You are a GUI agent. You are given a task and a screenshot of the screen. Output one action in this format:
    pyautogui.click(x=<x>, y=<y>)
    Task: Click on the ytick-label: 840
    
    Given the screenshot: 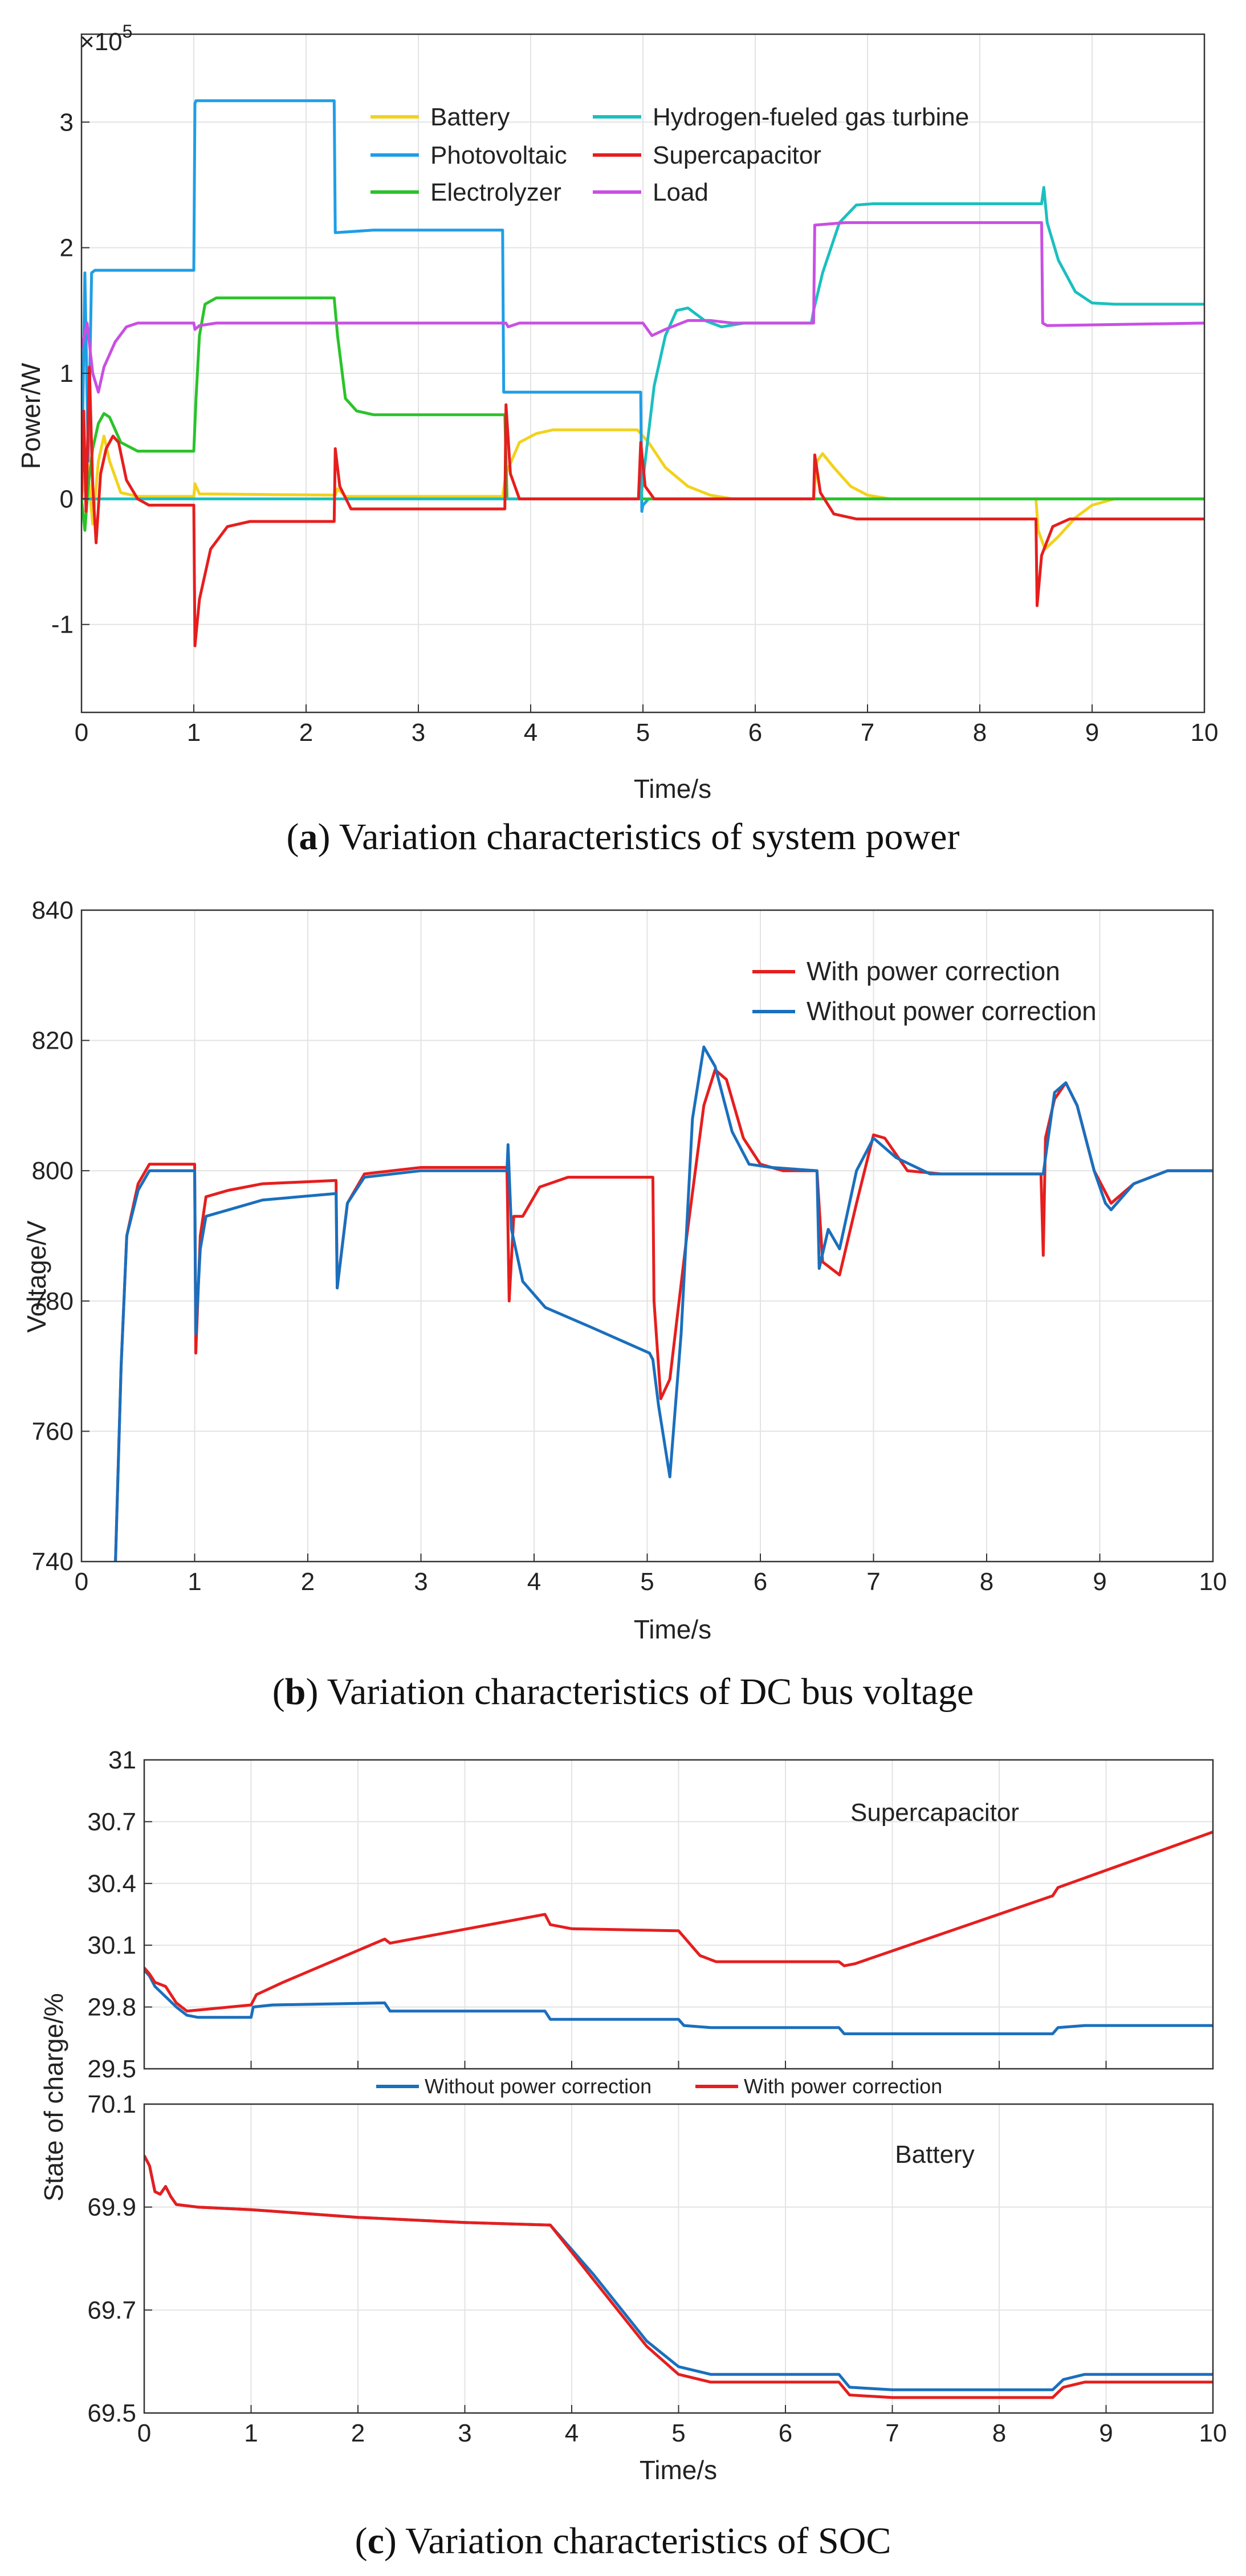 What is the action you would take?
    pyautogui.click(x=53, y=910)
    